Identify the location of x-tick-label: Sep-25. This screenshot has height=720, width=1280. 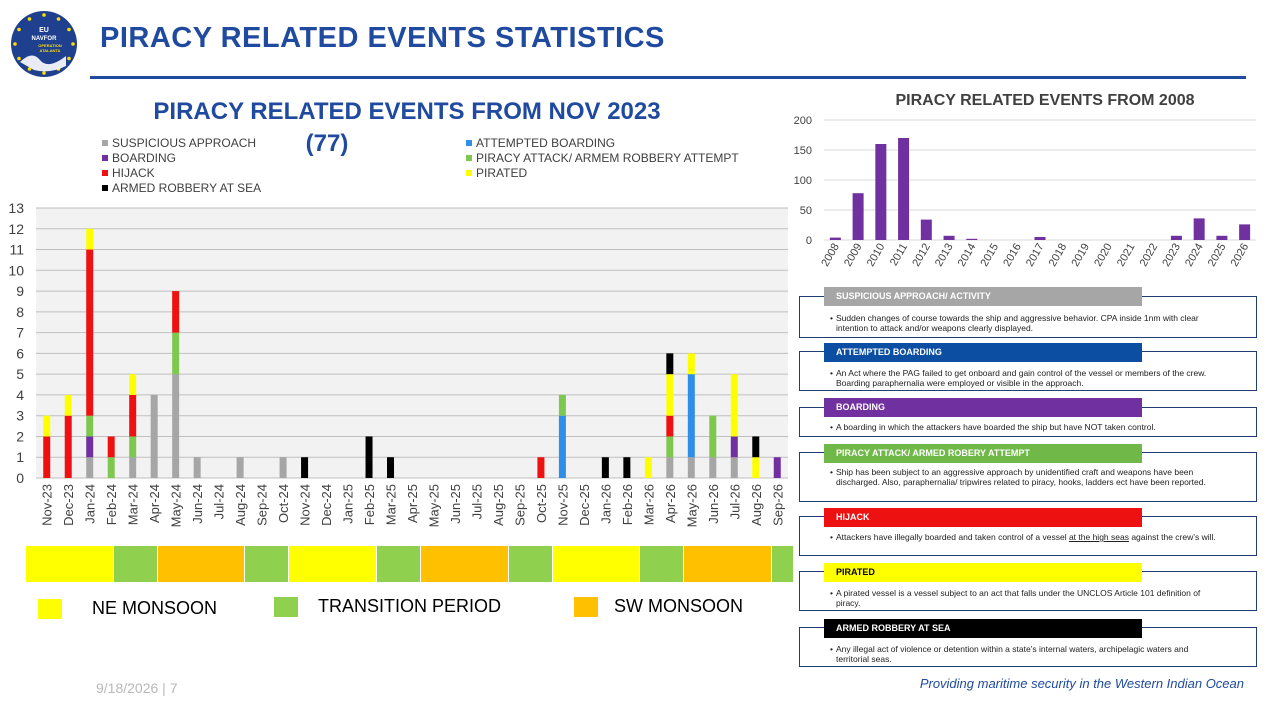
(519, 505).